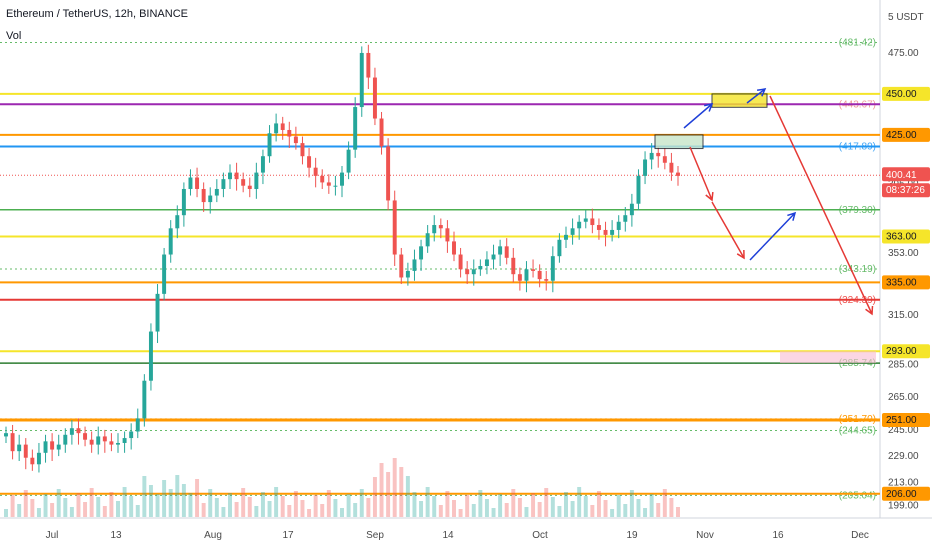 The height and width of the screenshot is (550, 932). I want to click on level-badge-label: 335.00, so click(901, 282).